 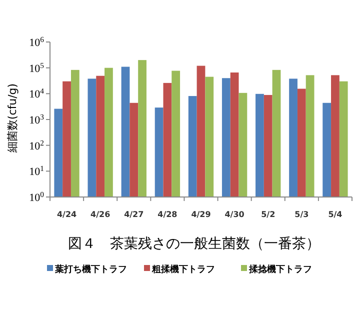 I want to click on y-tick-label: 10$^{4}$, so click(x=36, y=93).